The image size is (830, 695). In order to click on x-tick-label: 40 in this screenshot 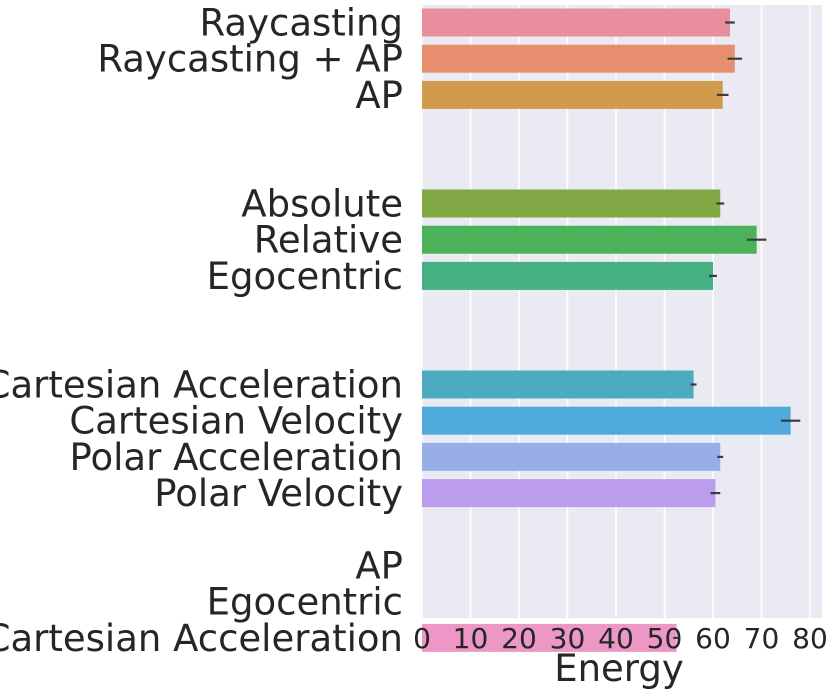, I will do `click(616, 638)`.